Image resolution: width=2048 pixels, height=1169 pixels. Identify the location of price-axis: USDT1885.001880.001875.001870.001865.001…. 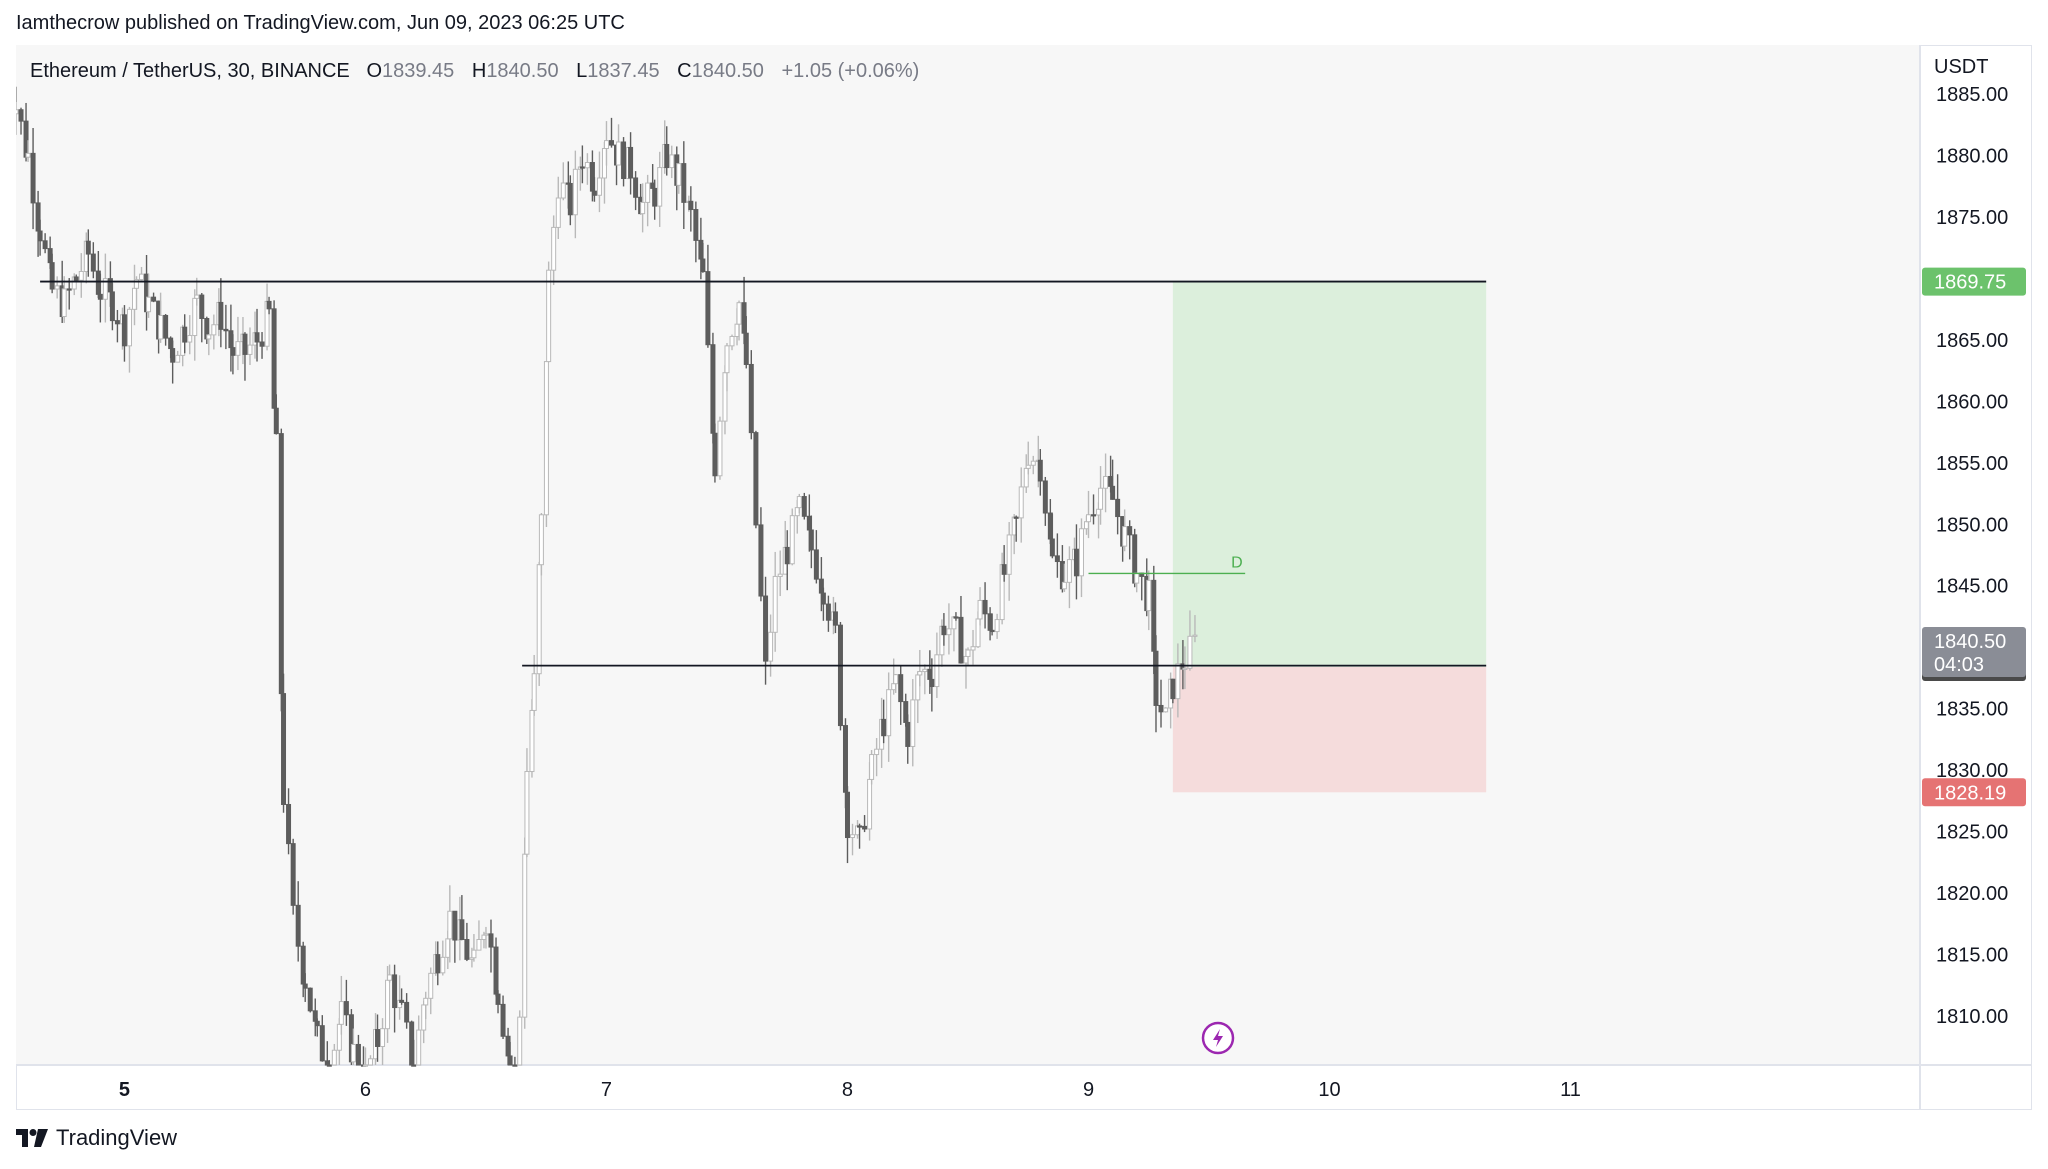
(1971, 542).